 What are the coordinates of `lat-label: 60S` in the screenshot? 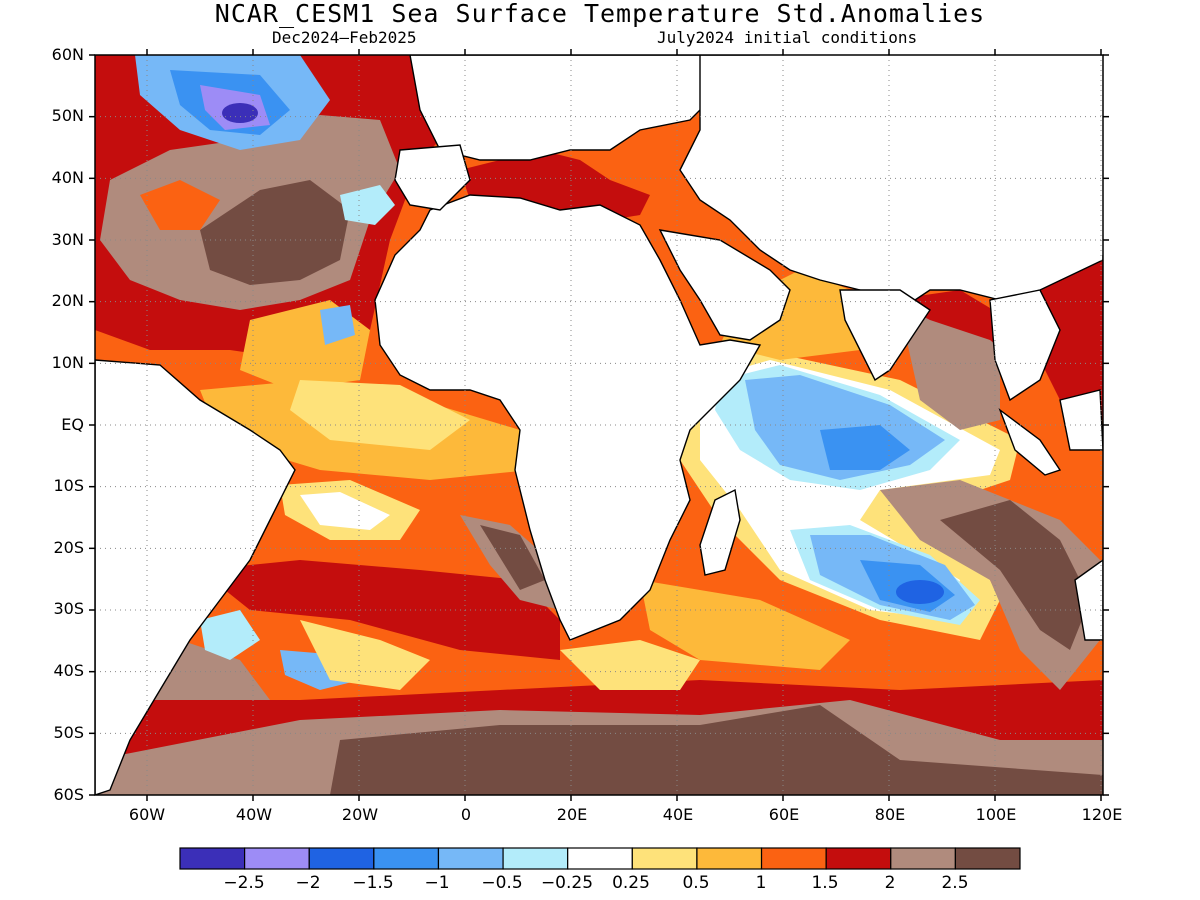 It's located at (68, 794).